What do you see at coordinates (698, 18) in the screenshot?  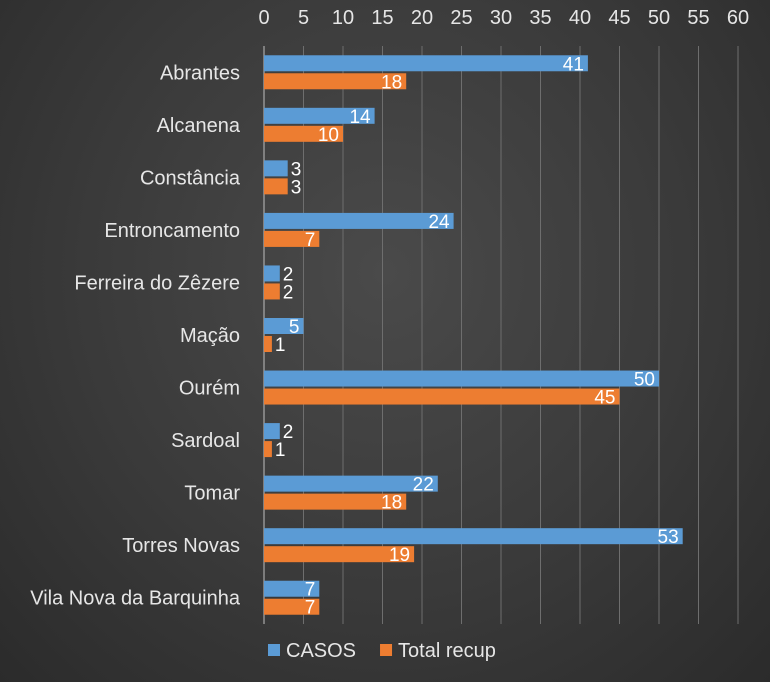 I see `x-tick-label: 55` at bounding box center [698, 18].